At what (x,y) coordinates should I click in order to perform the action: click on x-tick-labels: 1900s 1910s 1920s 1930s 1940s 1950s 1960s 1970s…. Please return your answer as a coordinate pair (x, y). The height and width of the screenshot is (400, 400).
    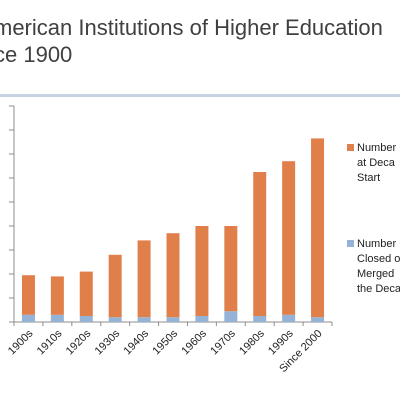
    Looking at the image, I should click on (165, 351).